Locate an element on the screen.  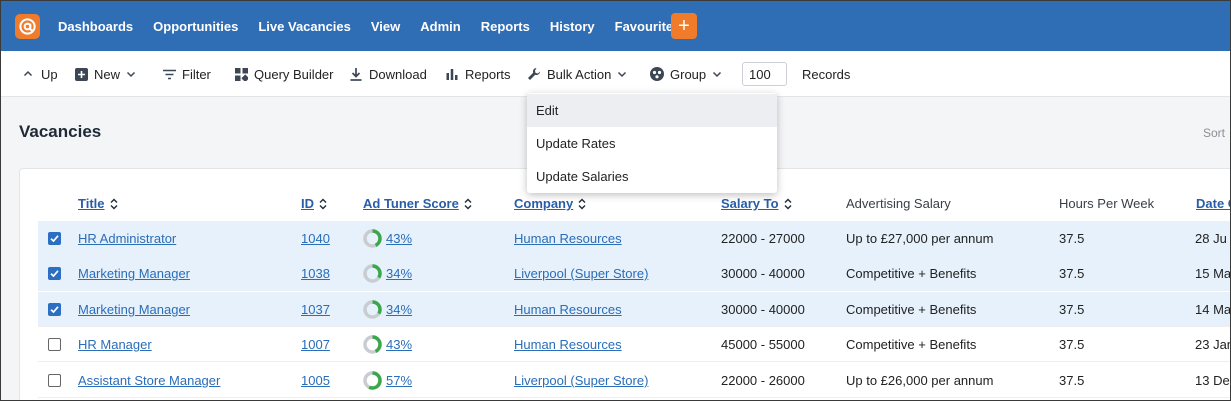
bulk-action-button: Bulk Action is located at coordinates (577, 74).